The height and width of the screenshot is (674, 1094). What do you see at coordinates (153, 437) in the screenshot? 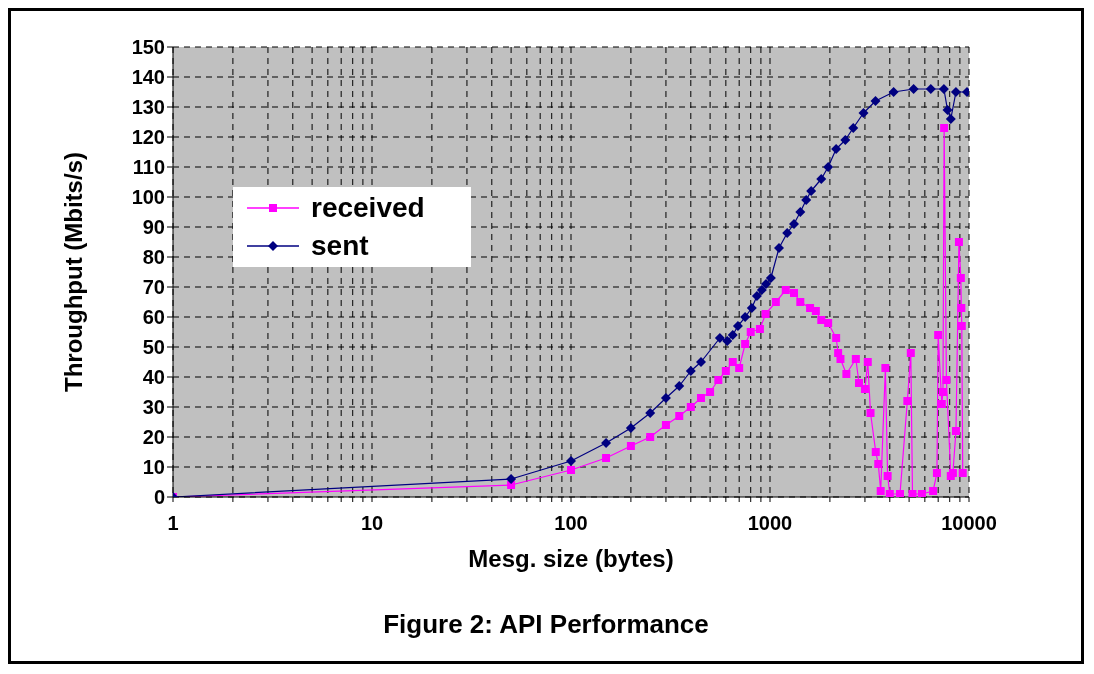
I see `y-tick-label: 20` at bounding box center [153, 437].